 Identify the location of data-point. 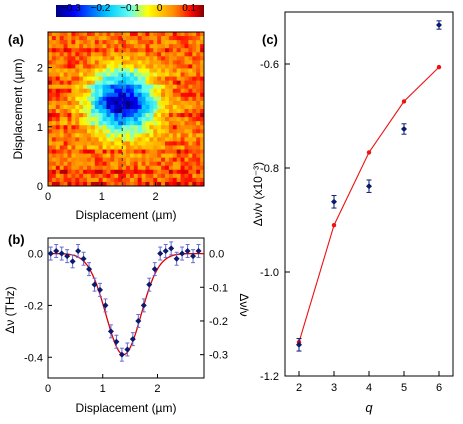
(132, 339).